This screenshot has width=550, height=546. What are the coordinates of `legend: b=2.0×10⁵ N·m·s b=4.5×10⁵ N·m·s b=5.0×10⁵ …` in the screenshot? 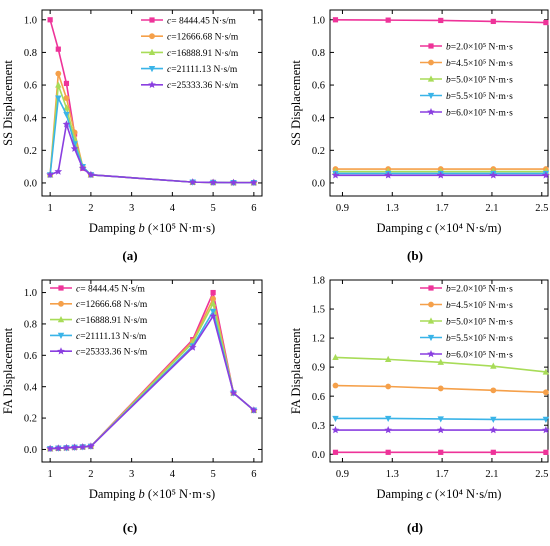 It's located at (466, 80).